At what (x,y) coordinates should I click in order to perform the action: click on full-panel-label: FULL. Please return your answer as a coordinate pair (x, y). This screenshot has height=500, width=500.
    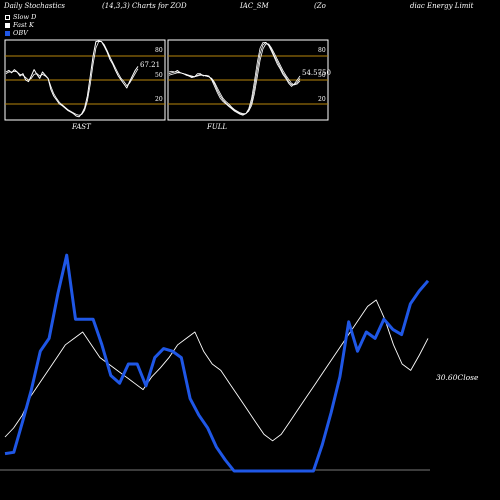
    Looking at the image, I should click on (216, 127).